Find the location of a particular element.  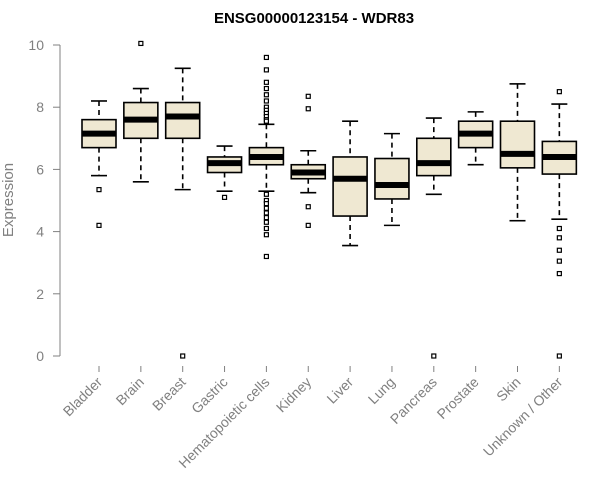

box-skin is located at coordinates (517, 152).